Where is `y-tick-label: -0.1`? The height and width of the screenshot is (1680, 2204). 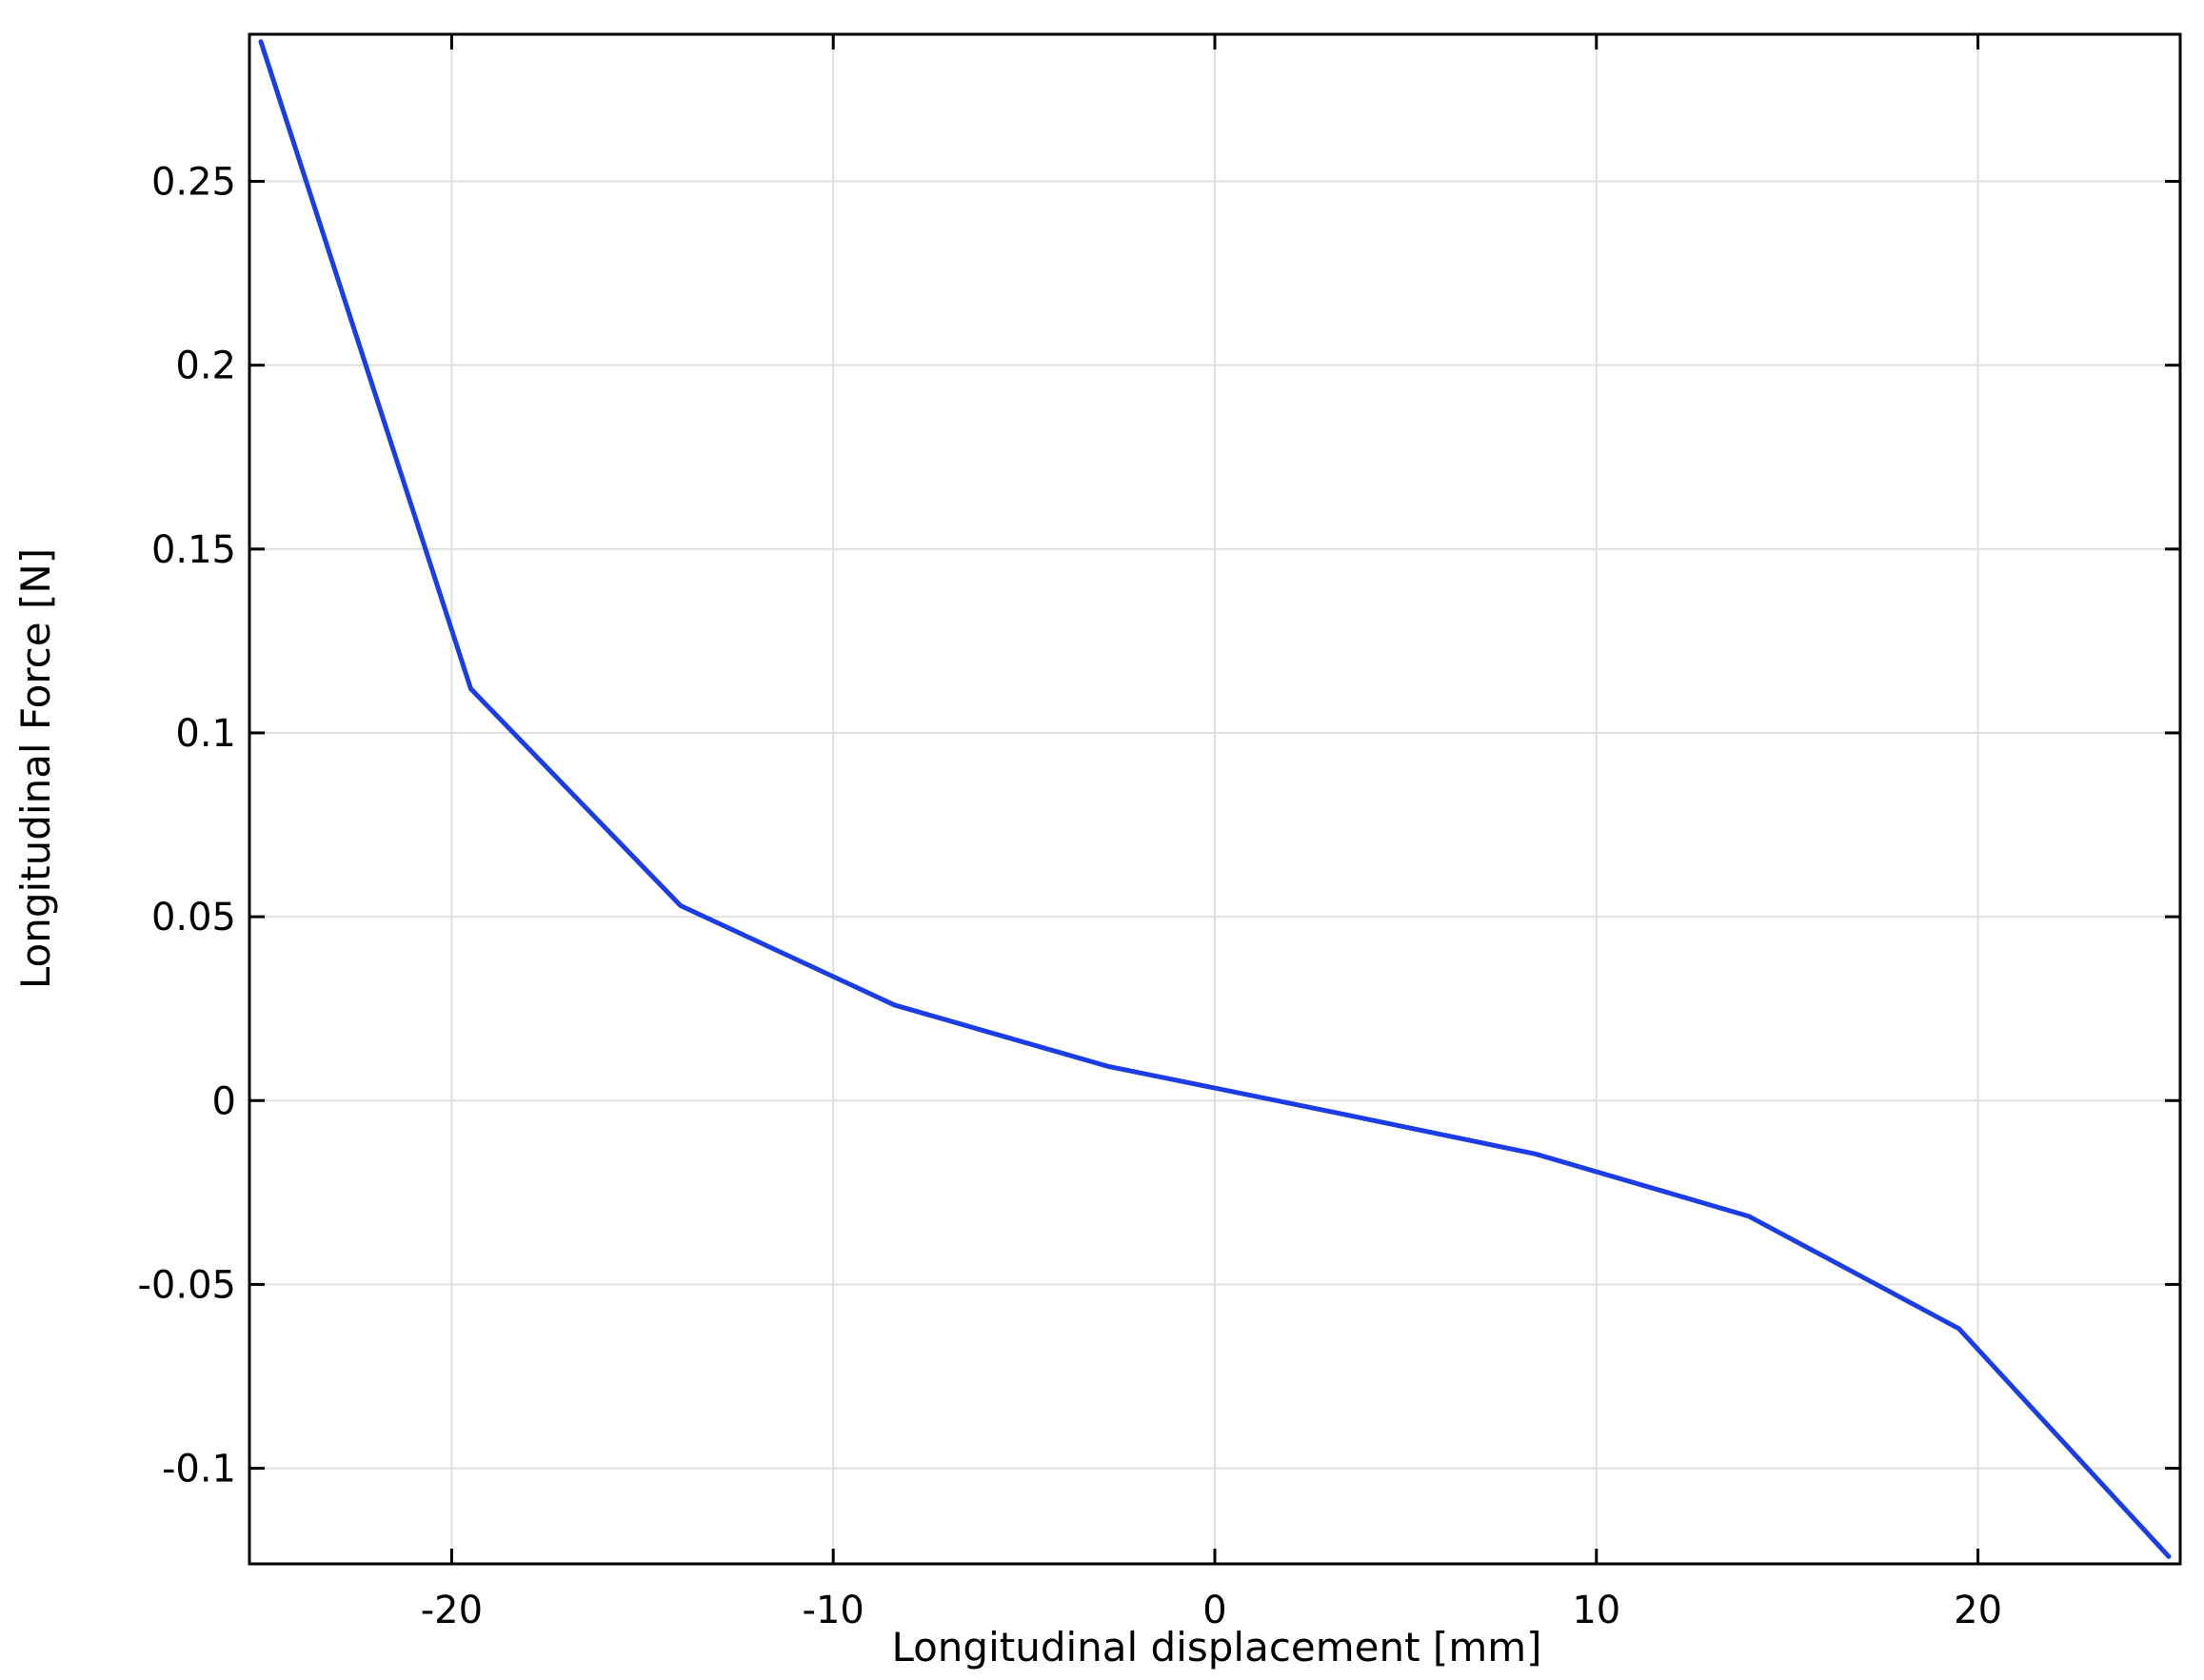 y-tick-label: -0.1 is located at coordinates (199, 1470).